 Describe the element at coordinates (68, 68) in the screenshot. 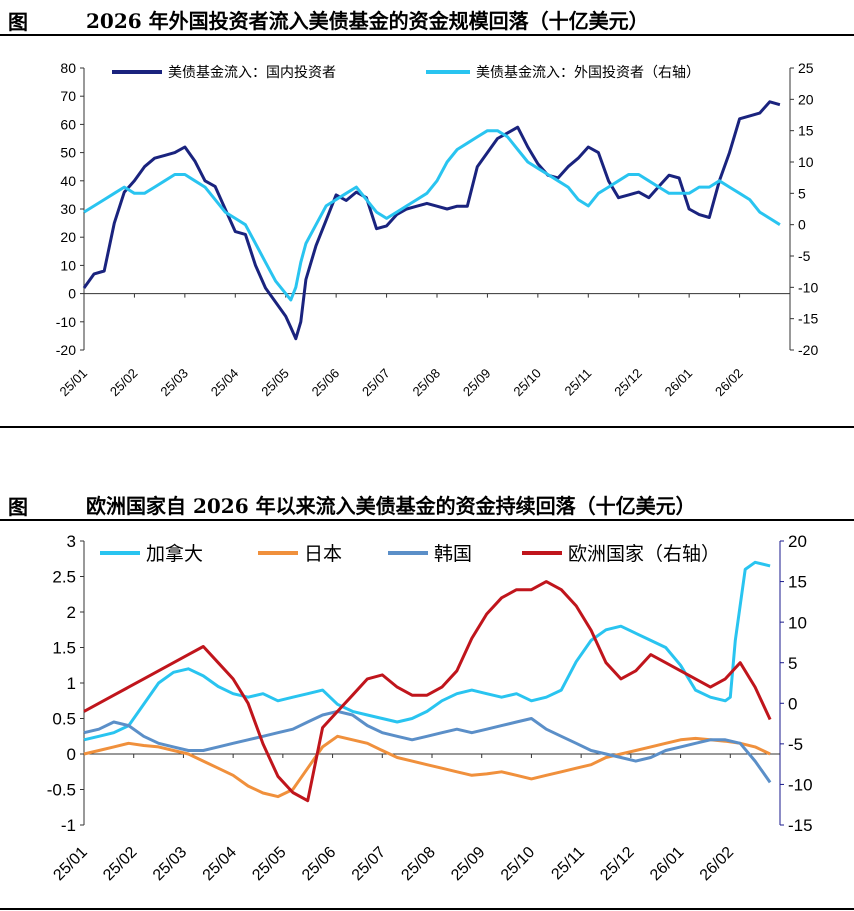

I see `left-tick-label: 80` at that location.